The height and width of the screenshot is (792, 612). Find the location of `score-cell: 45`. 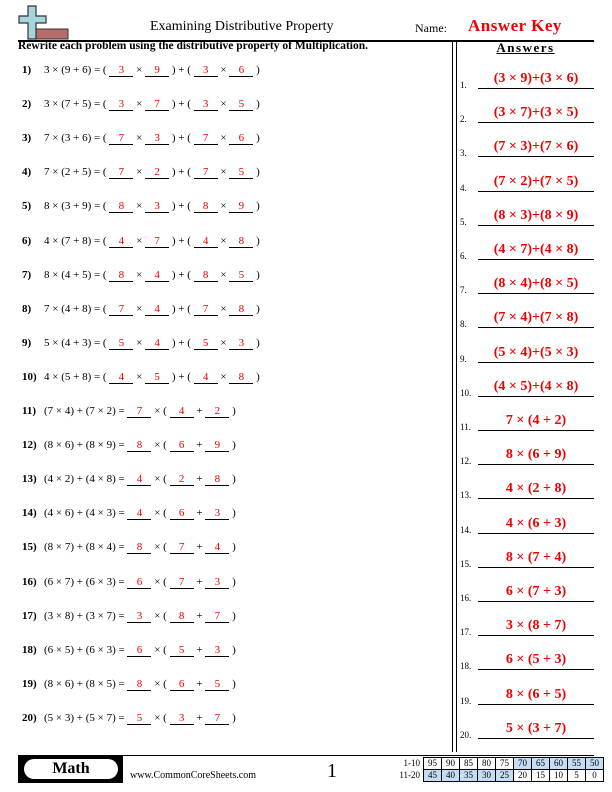

score-cell: 45 is located at coordinates (432, 775).